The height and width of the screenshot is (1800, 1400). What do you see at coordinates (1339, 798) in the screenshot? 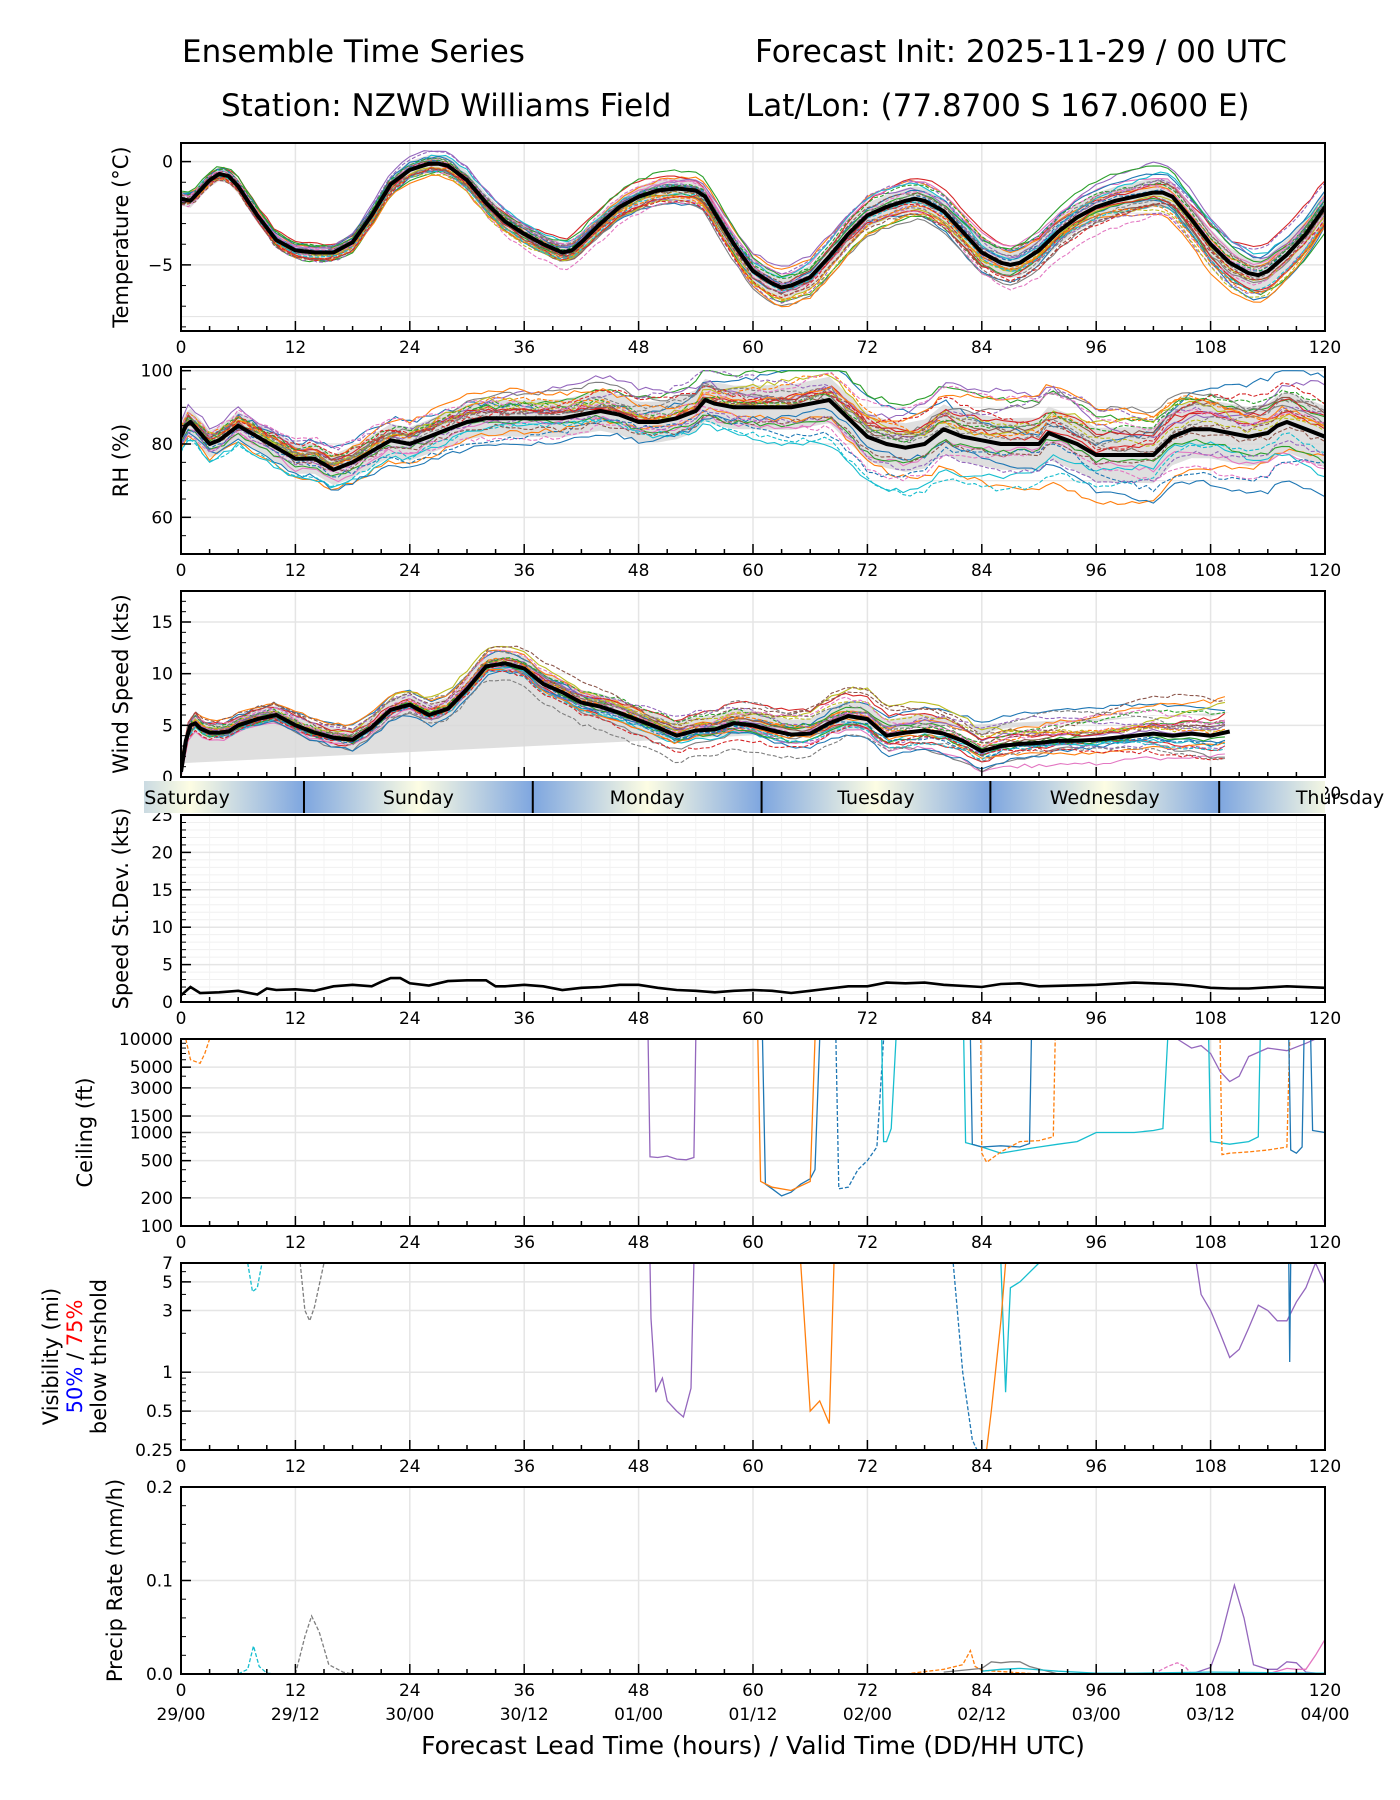
I see `day-label-thursday: Thursday` at bounding box center [1339, 798].